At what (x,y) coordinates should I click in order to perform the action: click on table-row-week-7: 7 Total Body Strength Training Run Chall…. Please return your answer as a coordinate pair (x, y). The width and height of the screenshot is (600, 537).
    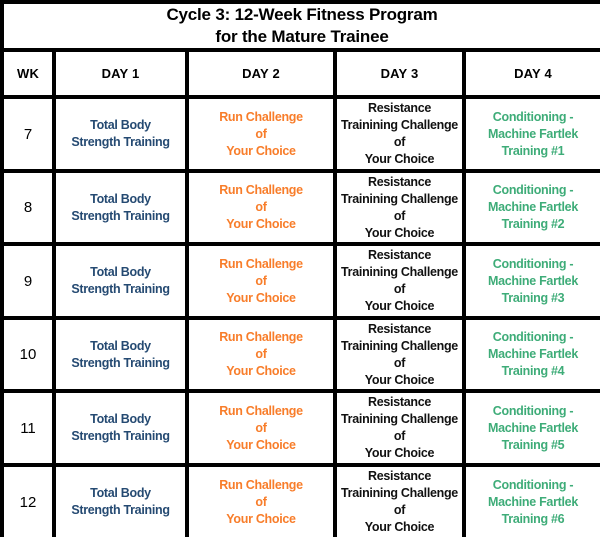
    Looking at the image, I should click on (300, 134).